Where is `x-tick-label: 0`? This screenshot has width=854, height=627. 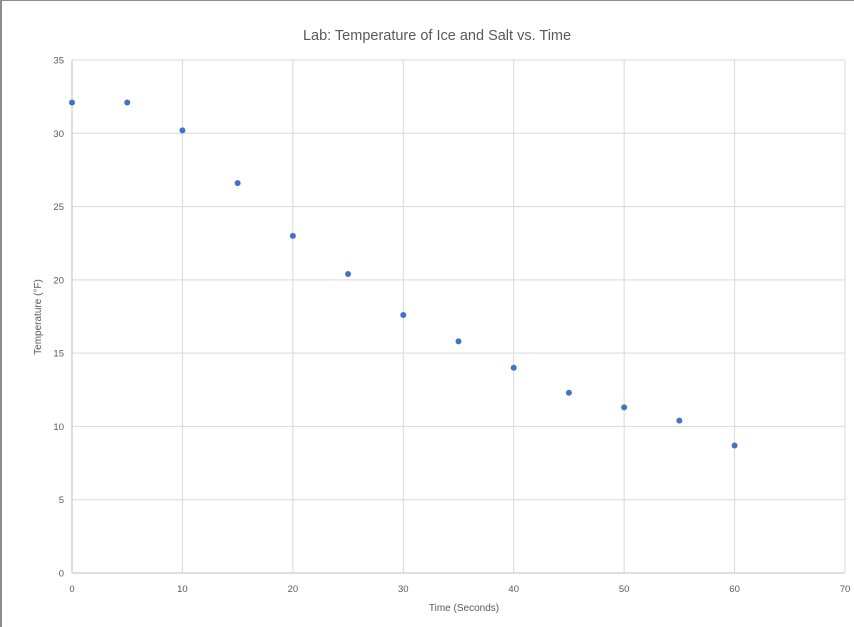
x-tick-label: 0 is located at coordinates (71, 589).